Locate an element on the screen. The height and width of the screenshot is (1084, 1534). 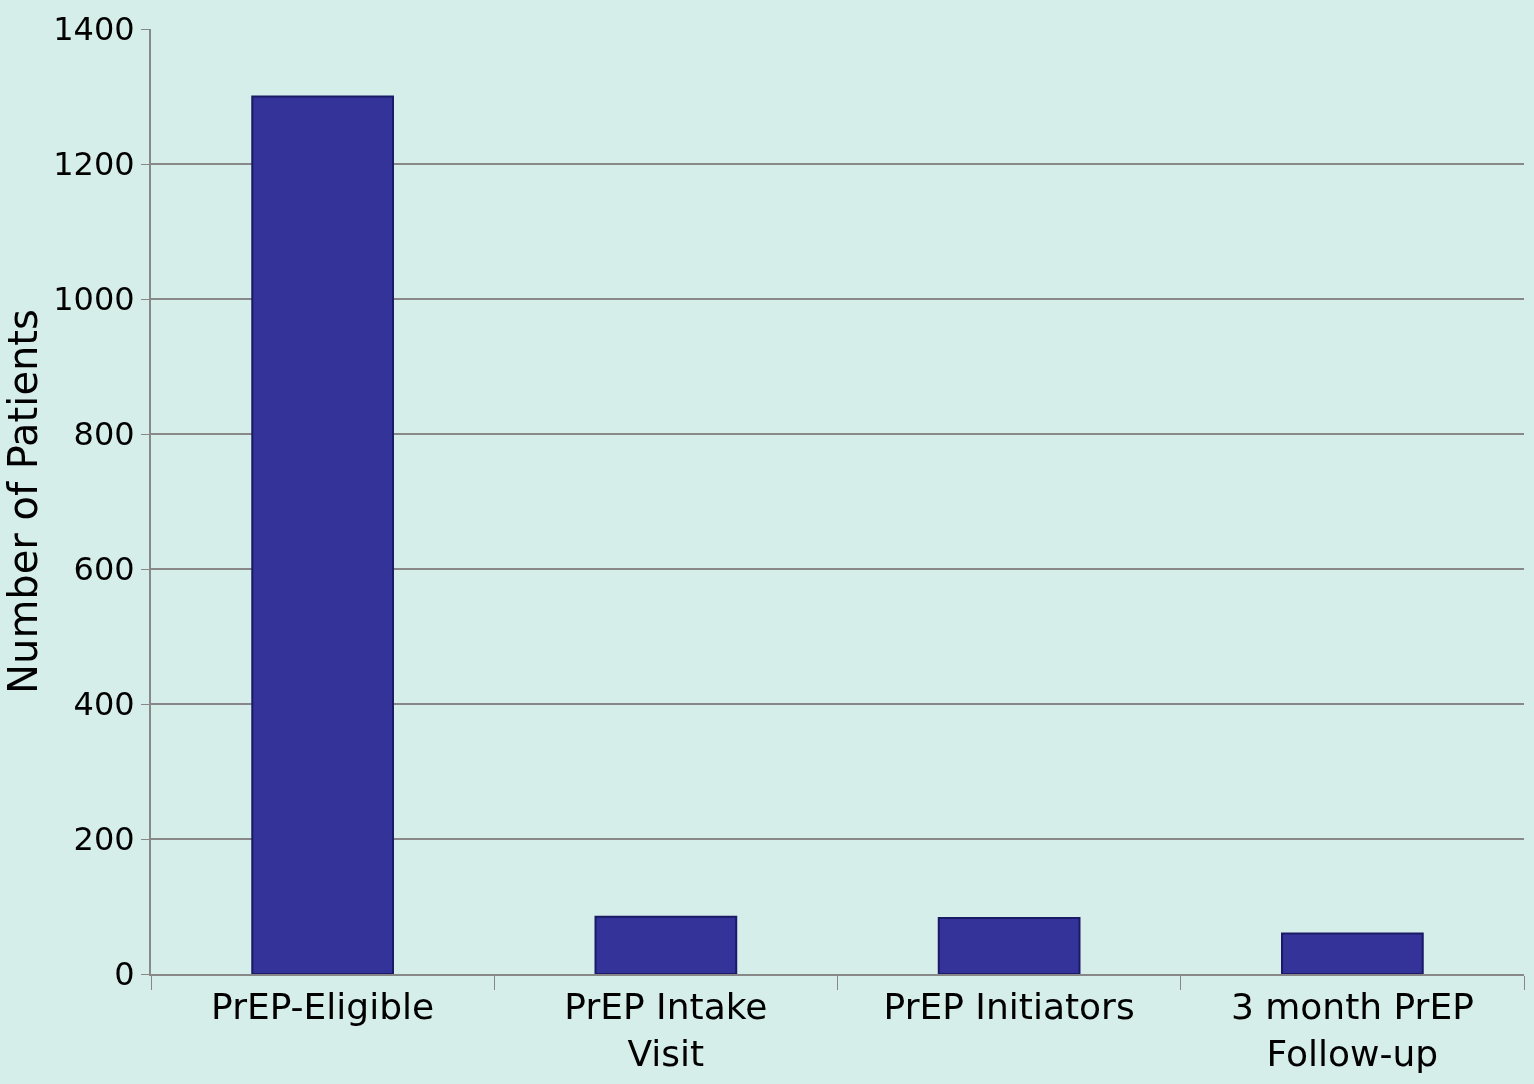
y-tick-label: 1400 is located at coordinates (94, 29).